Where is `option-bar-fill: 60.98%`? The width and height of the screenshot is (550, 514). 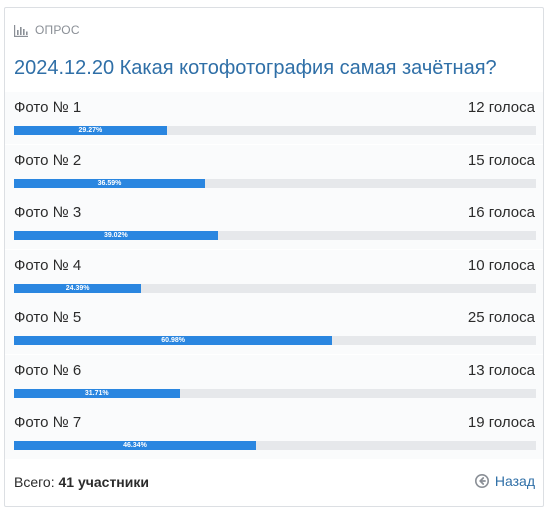 option-bar-fill: 60.98% is located at coordinates (173, 340).